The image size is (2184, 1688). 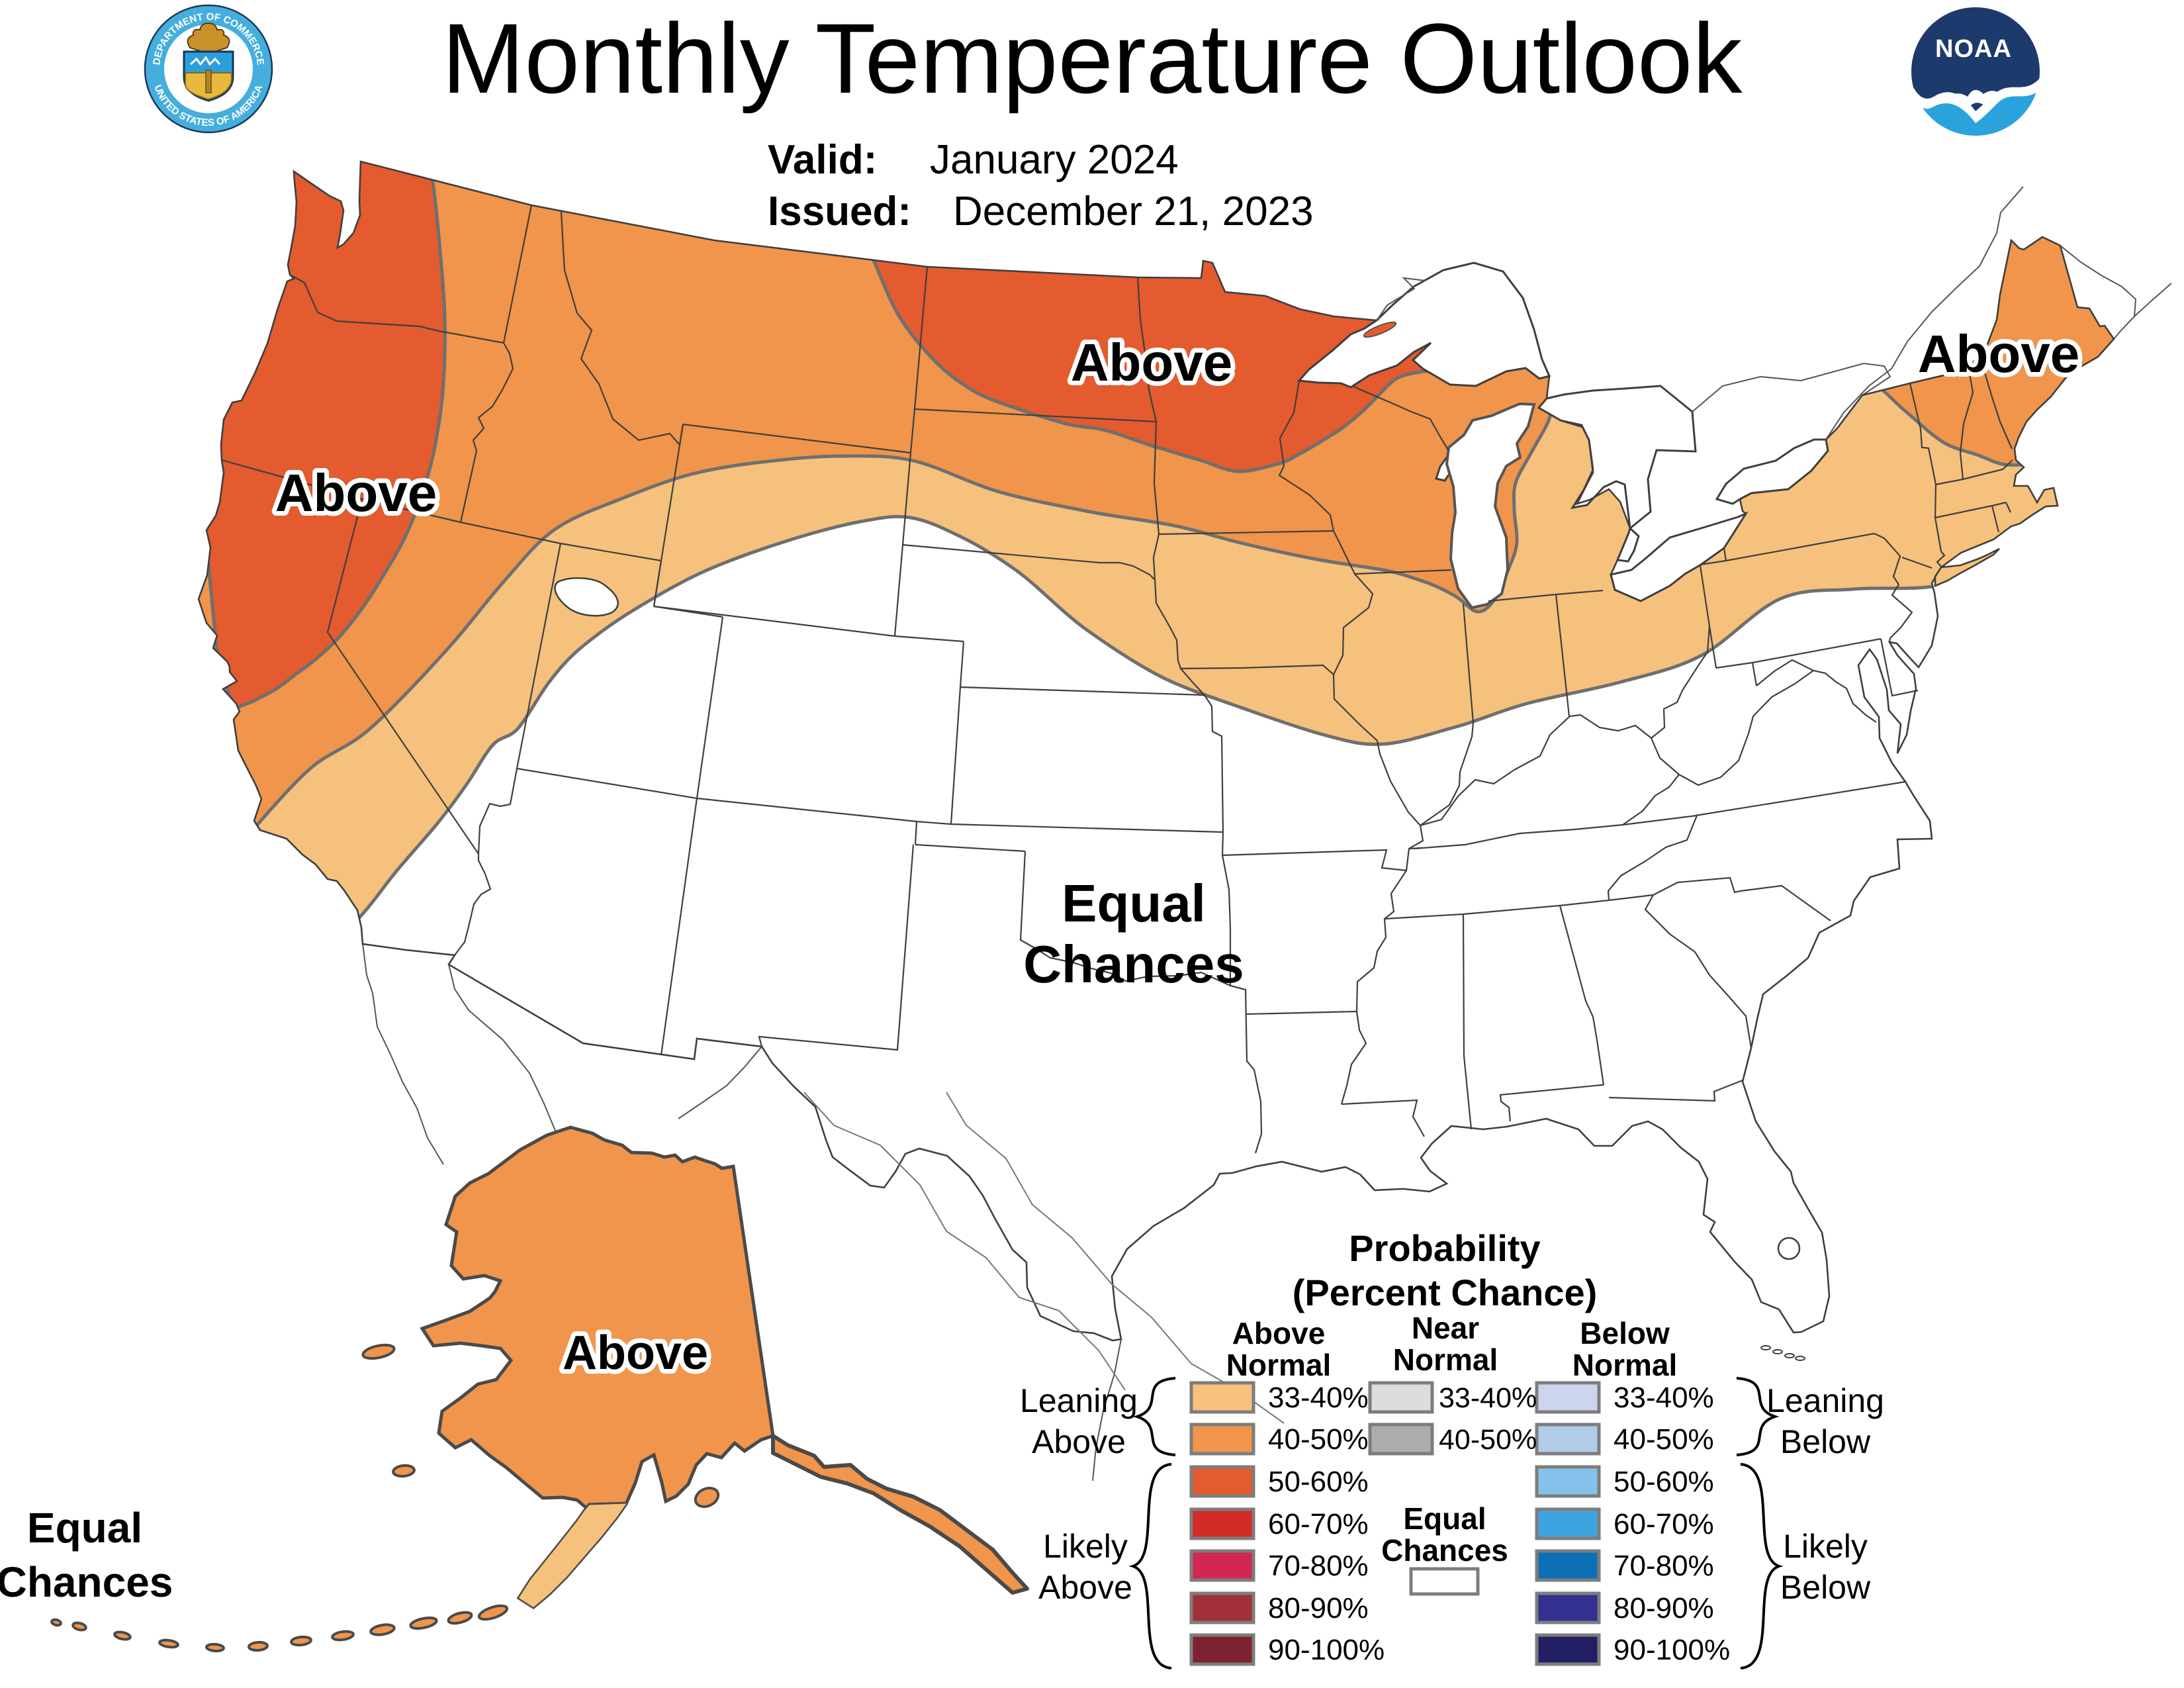 What do you see at coordinates (1445, 1328) in the screenshot?
I see `svg-text: Near` at bounding box center [1445, 1328].